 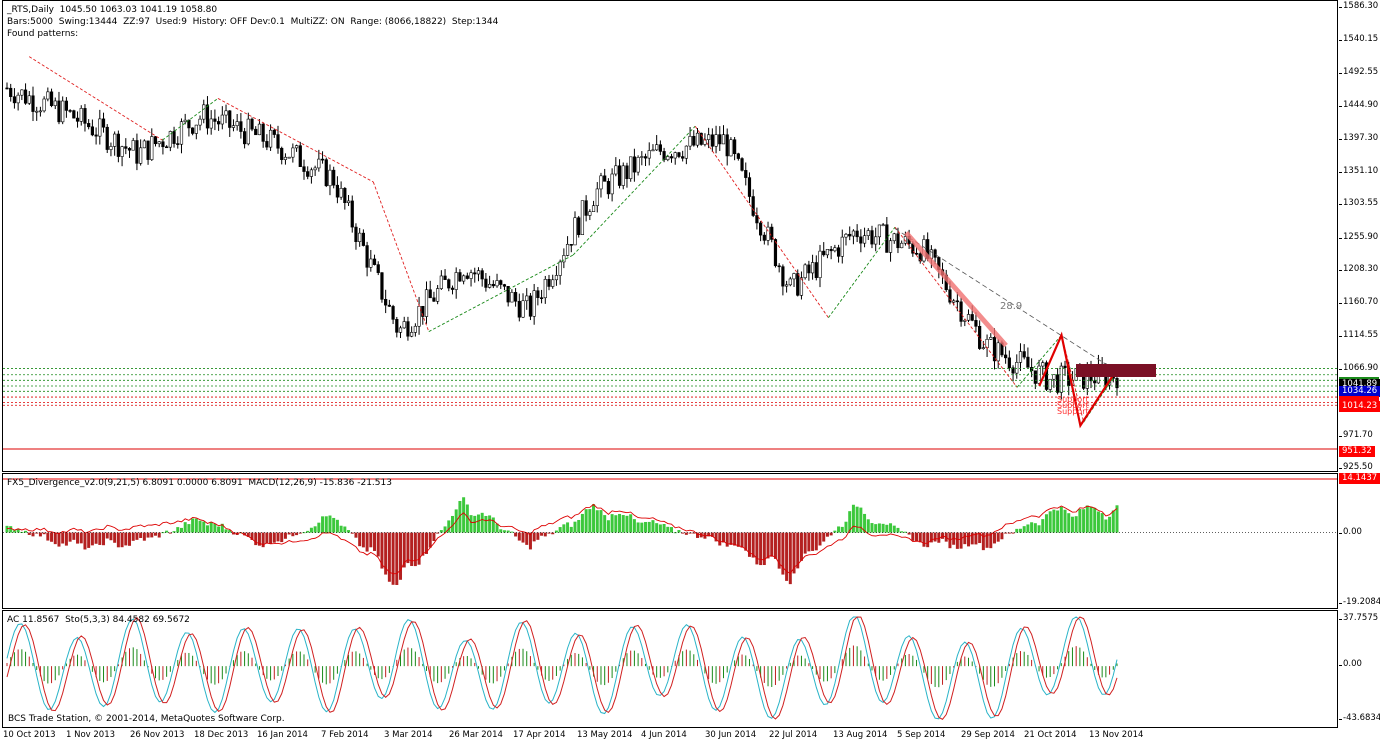 I want to click on pattern-ratio-label: 28.9, so click(x=1011, y=306).